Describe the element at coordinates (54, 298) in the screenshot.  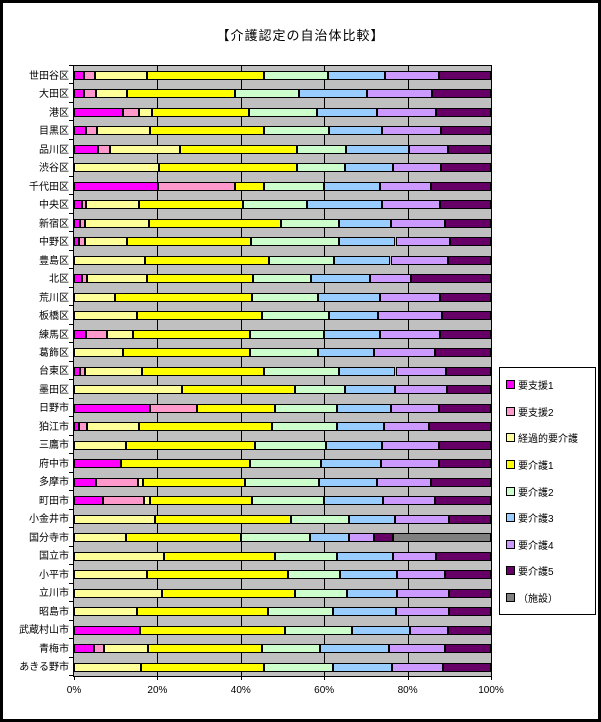
I see `y-axis-label: 荒川区` at that location.